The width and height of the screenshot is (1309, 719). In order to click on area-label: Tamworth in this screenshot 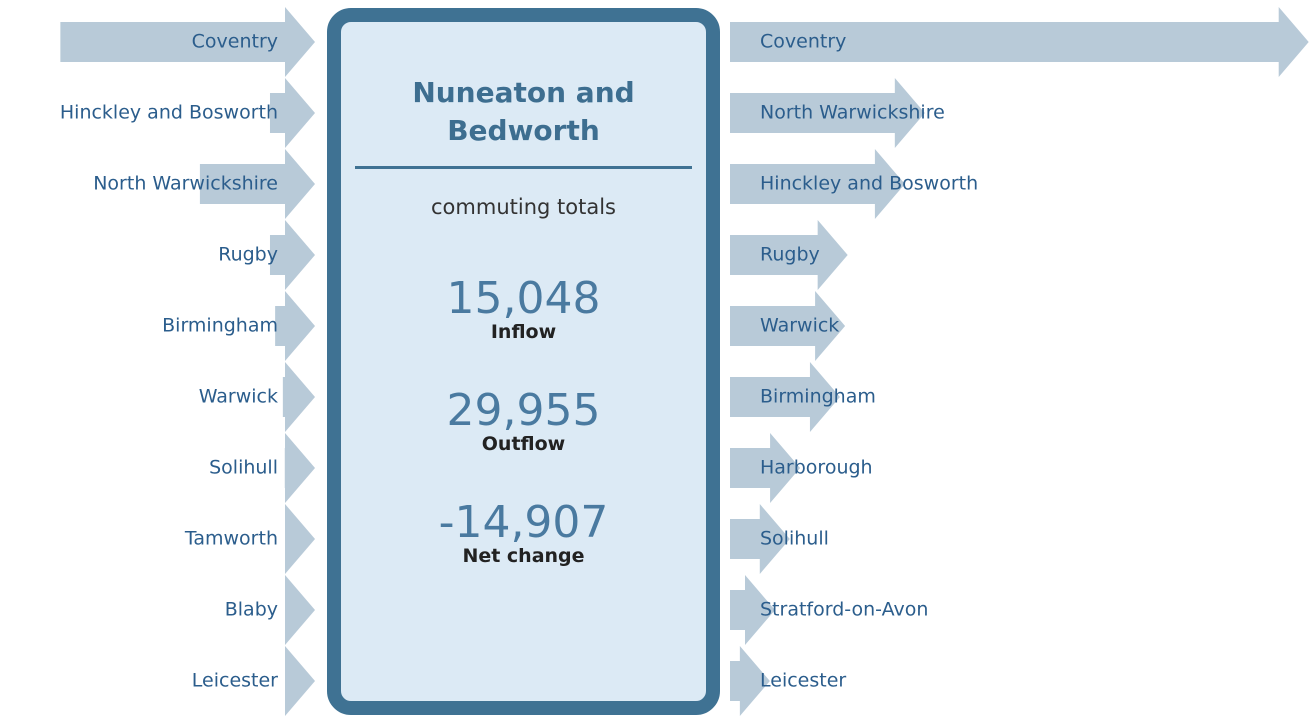, I will do `click(231, 539)`.